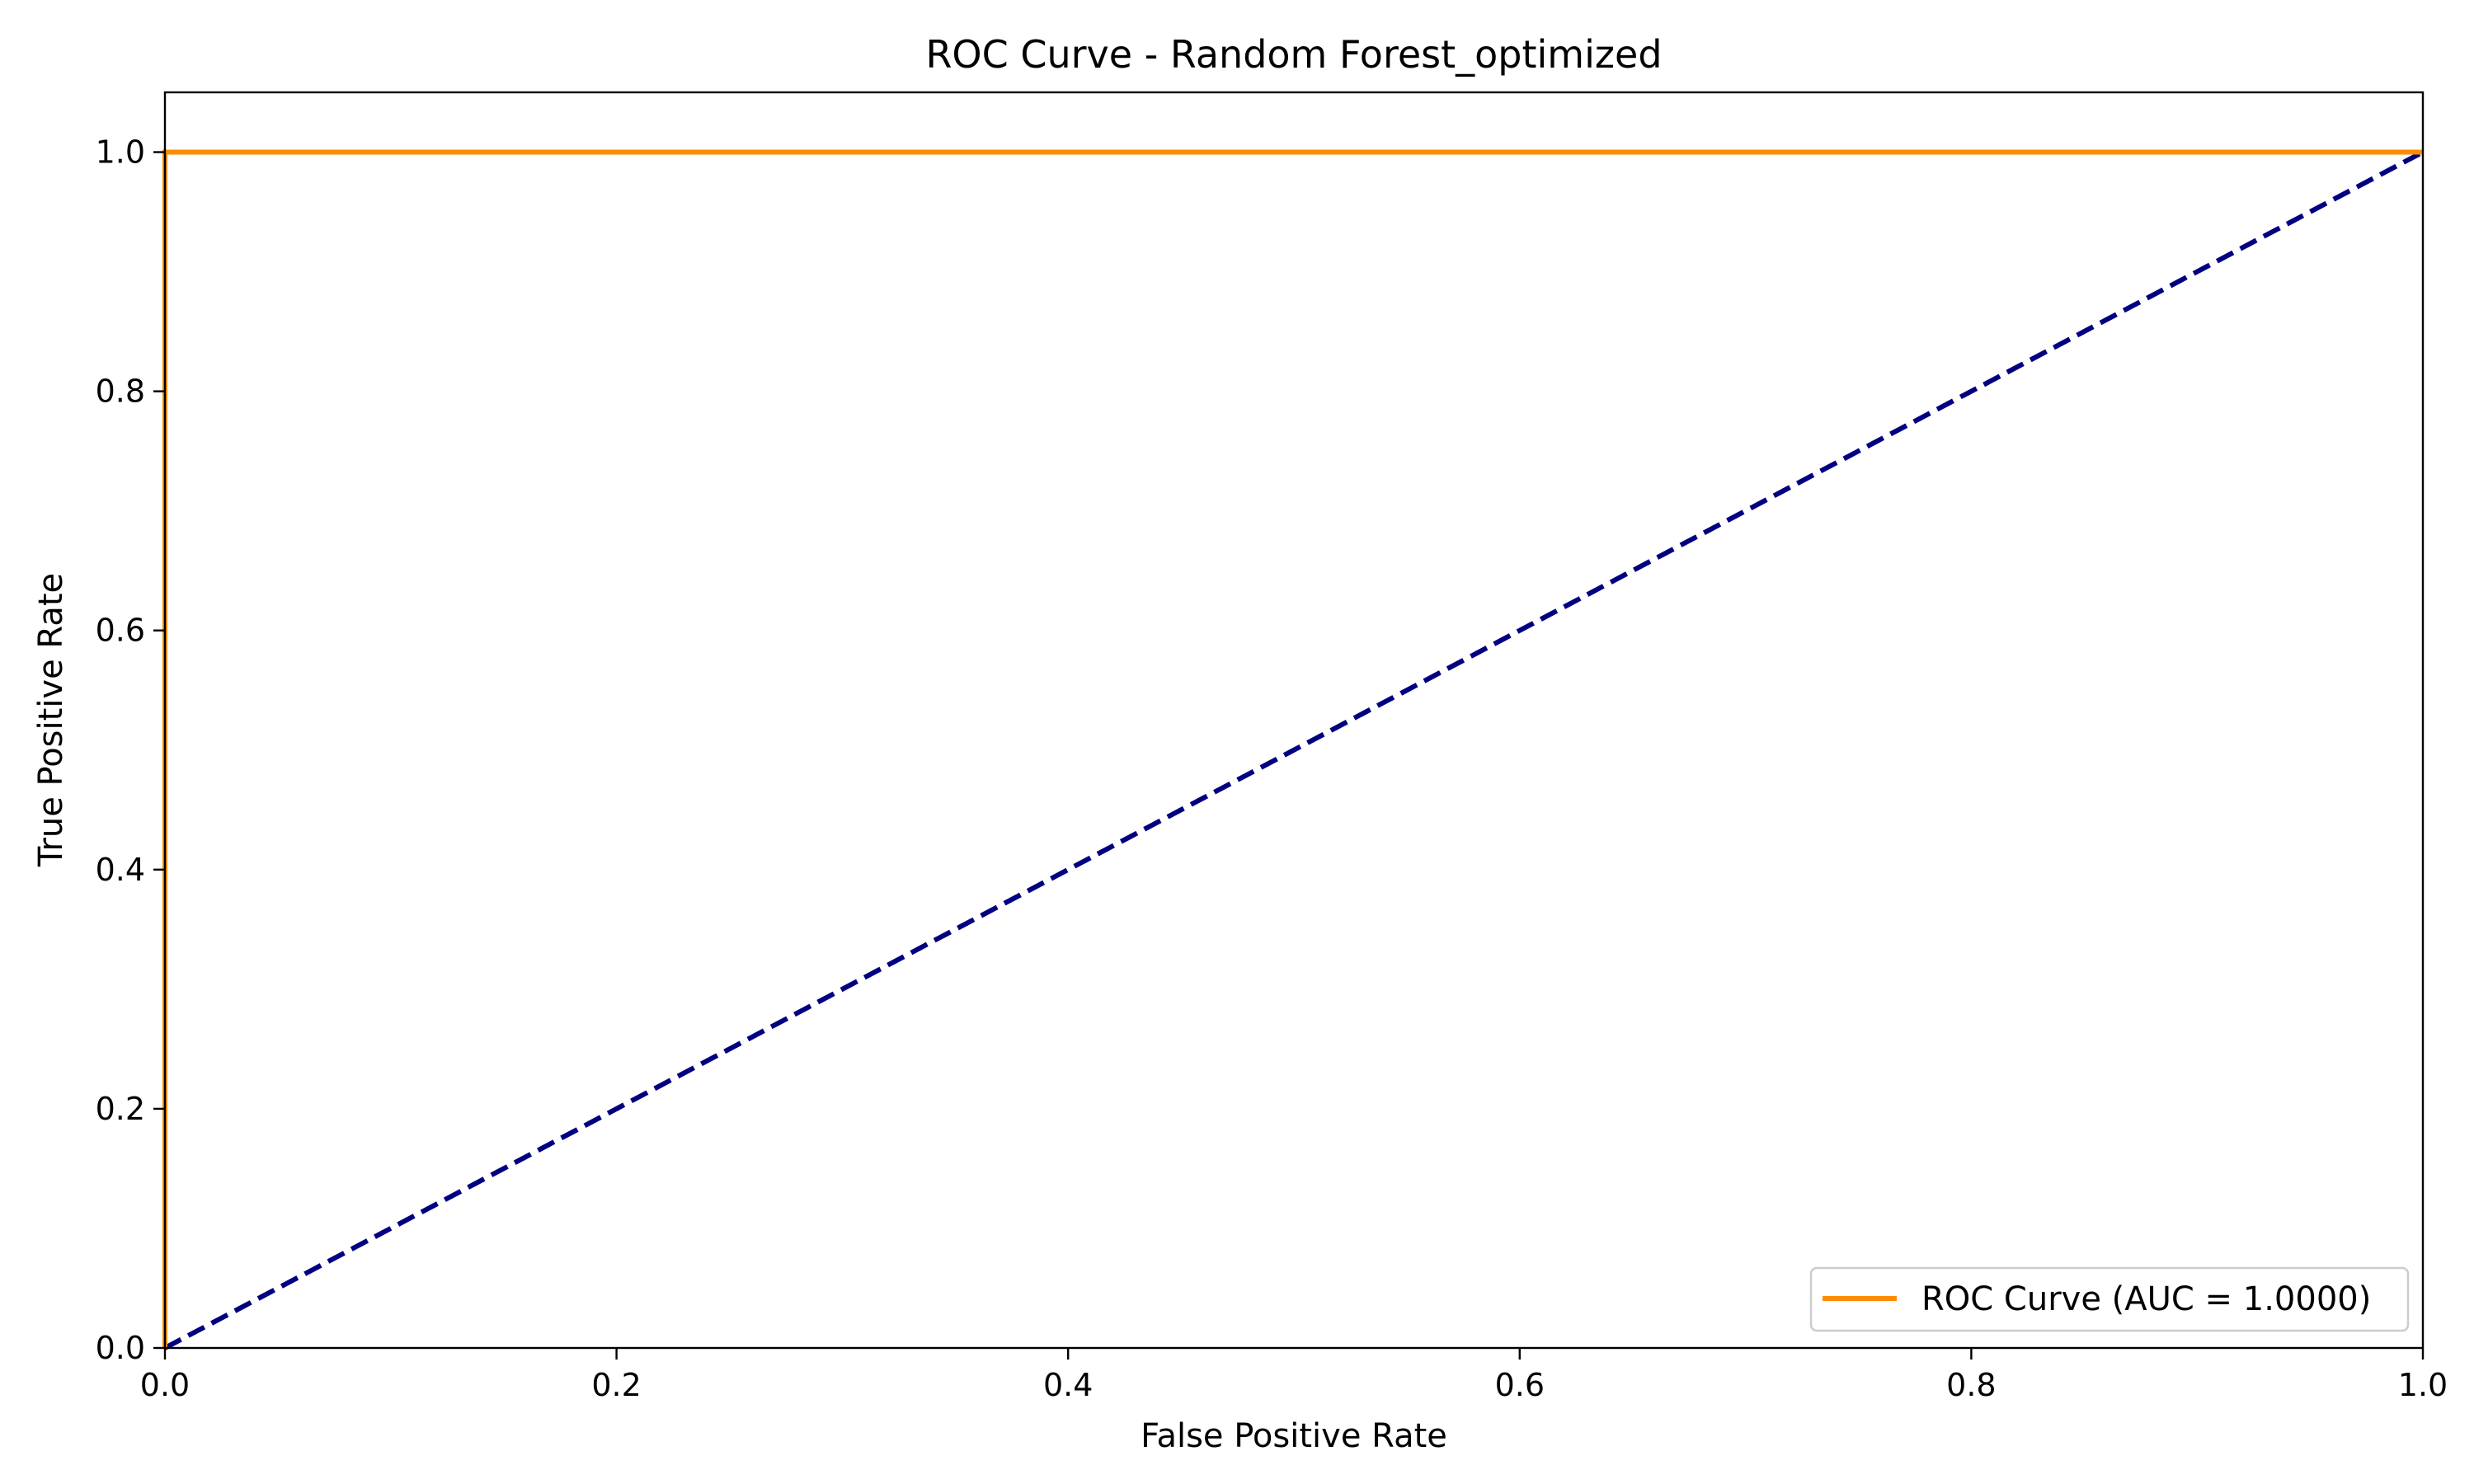  What do you see at coordinates (120, 631) in the screenshot?
I see `y-tick-label: 0.6` at bounding box center [120, 631].